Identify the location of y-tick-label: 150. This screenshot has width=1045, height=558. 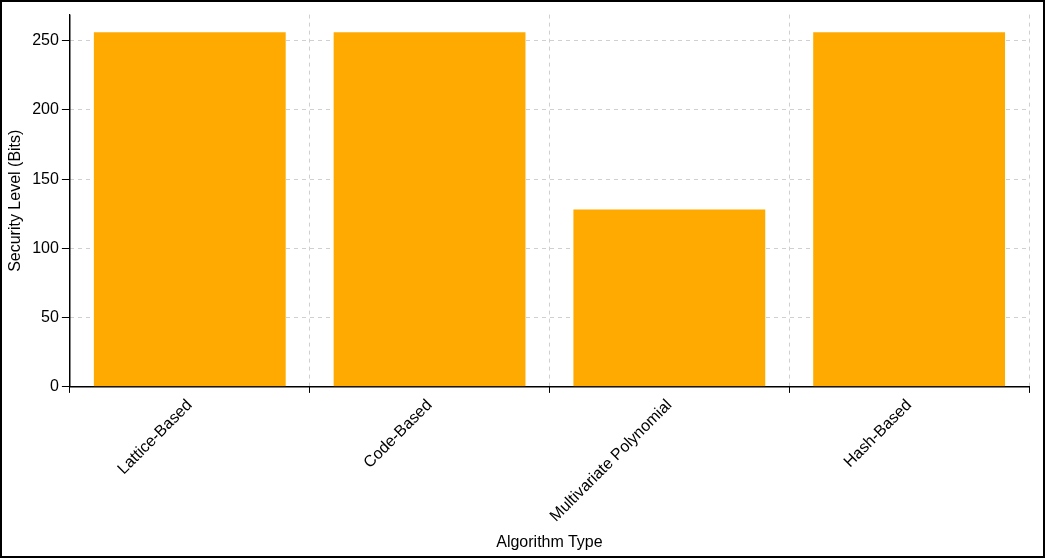
(45, 178).